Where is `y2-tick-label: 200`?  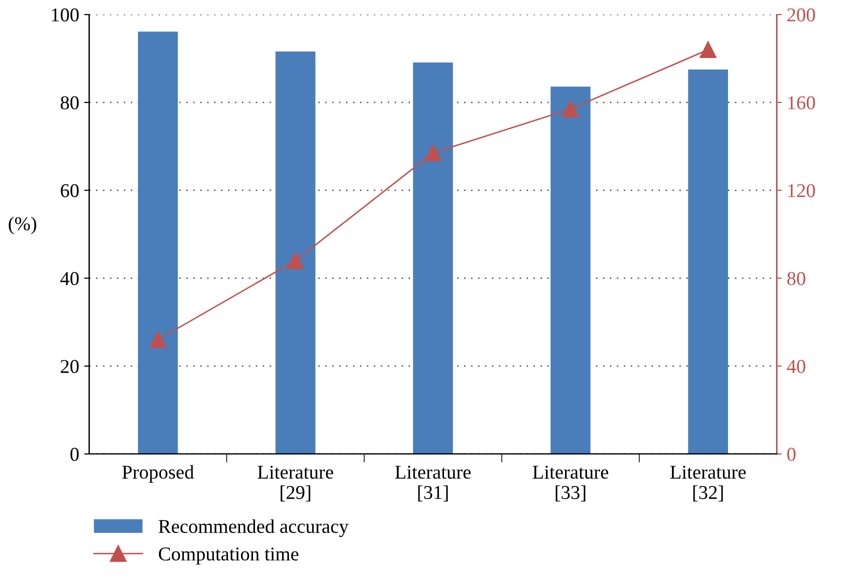 y2-tick-label: 200 is located at coordinates (801, 15).